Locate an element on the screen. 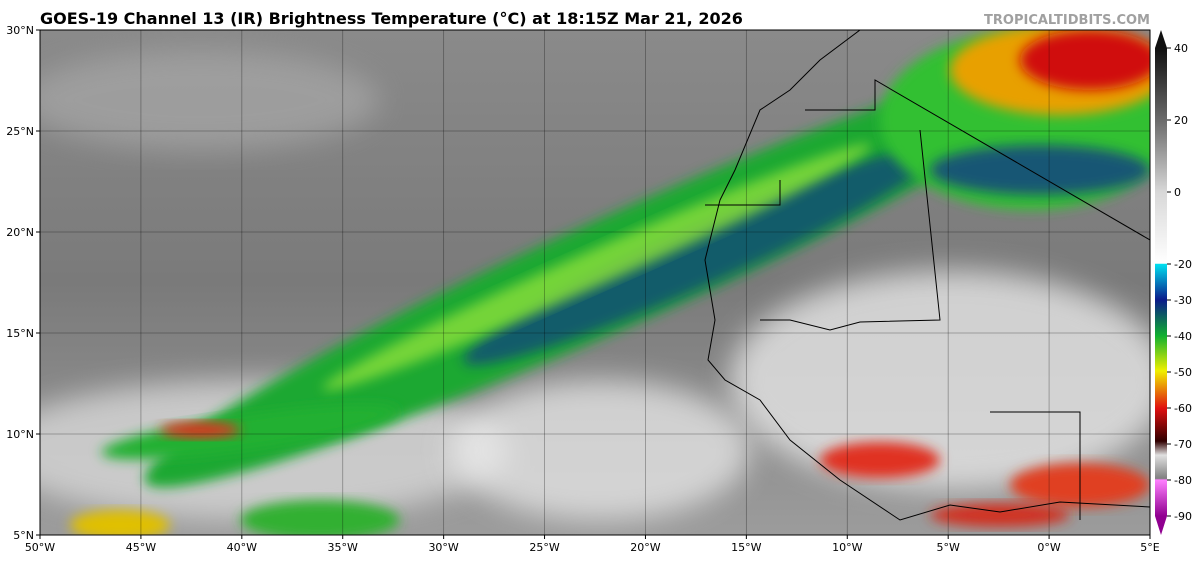  colorbar-tick-label: -30 is located at coordinates (1183, 300).